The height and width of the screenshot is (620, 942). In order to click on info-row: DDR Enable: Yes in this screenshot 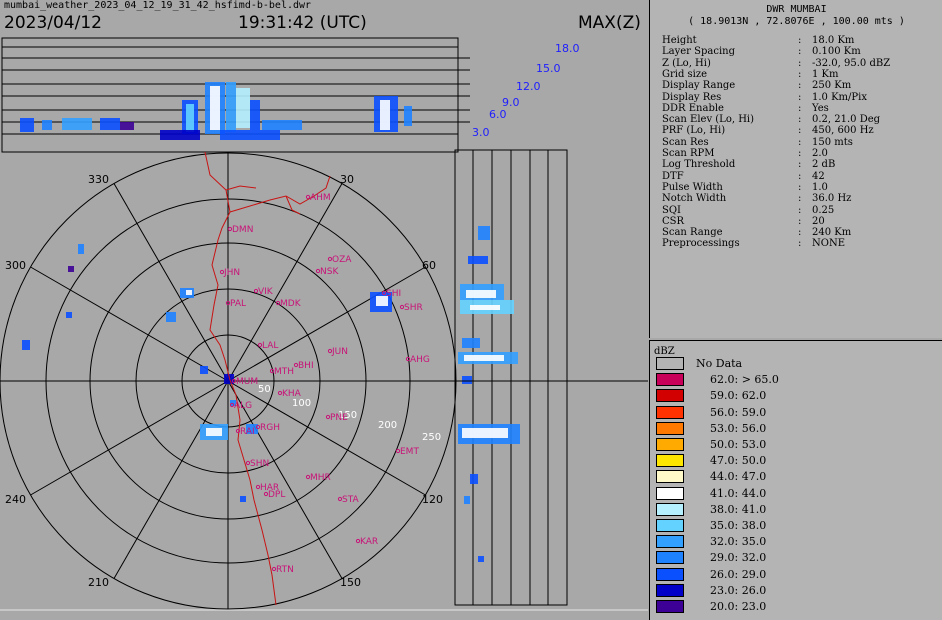, I will do `click(745, 108)`.